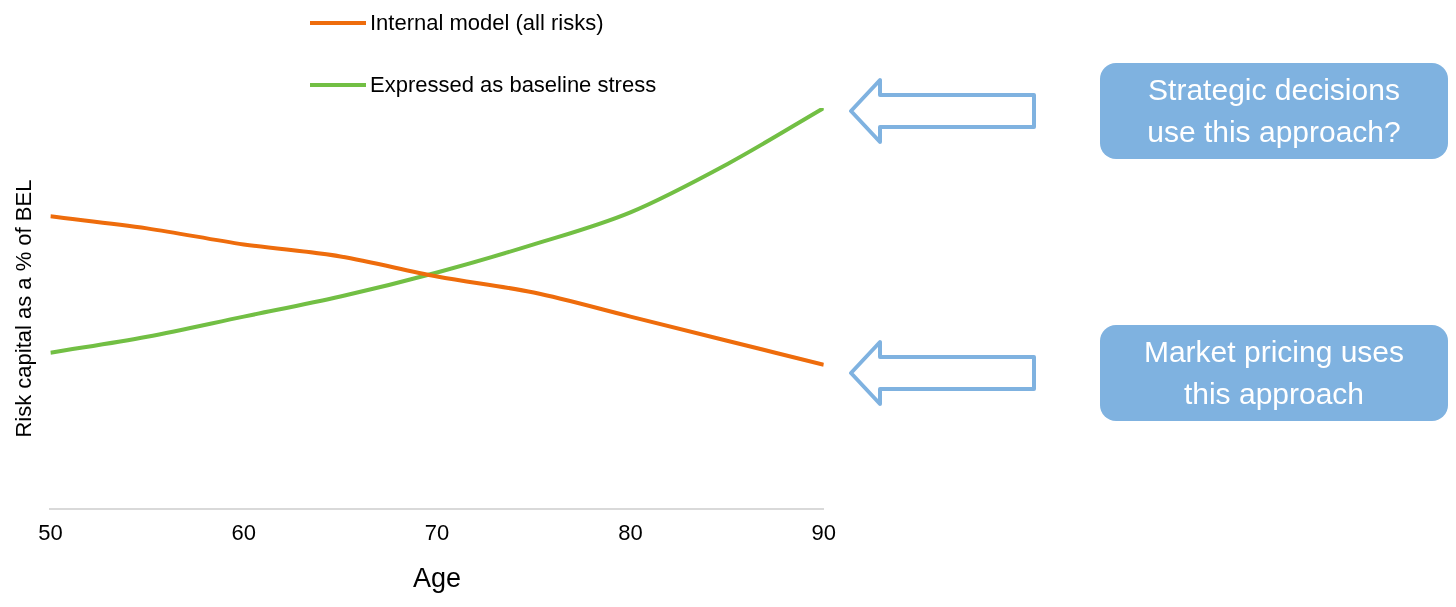 The height and width of the screenshot is (607, 1456). What do you see at coordinates (1274, 373) in the screenshot?
I see `text: Market pricing uses this approach` at bounding box center [1274, 373].